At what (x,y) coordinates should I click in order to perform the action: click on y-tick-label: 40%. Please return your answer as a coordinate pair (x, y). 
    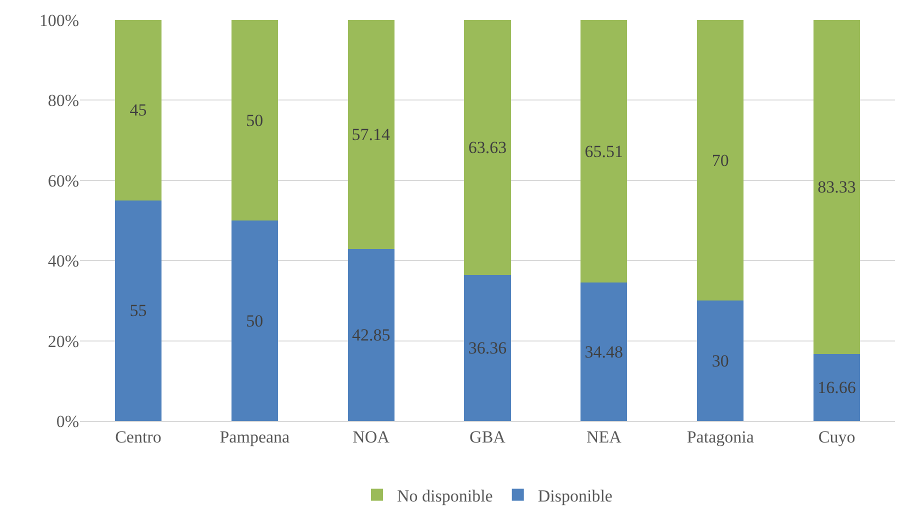
    Looking at the image, I should click on (63, 261).